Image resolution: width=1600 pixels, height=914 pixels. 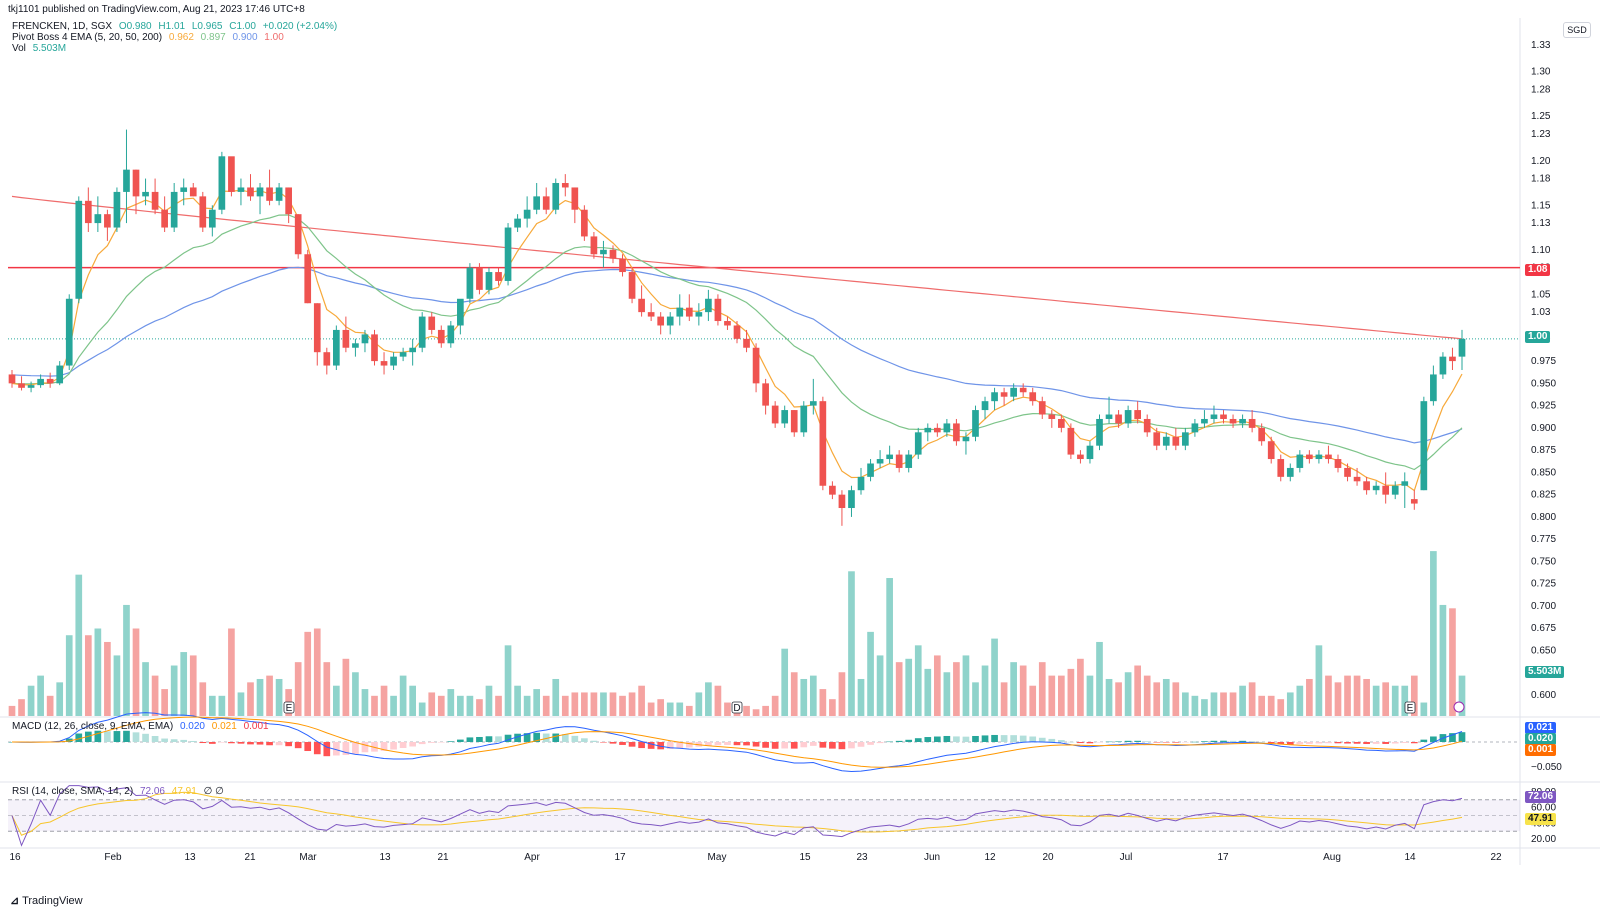 What do you see at coordinates (805, 857) in the screenshot?
I see `time-tick-label: 15` at bounding box center [805, 857].